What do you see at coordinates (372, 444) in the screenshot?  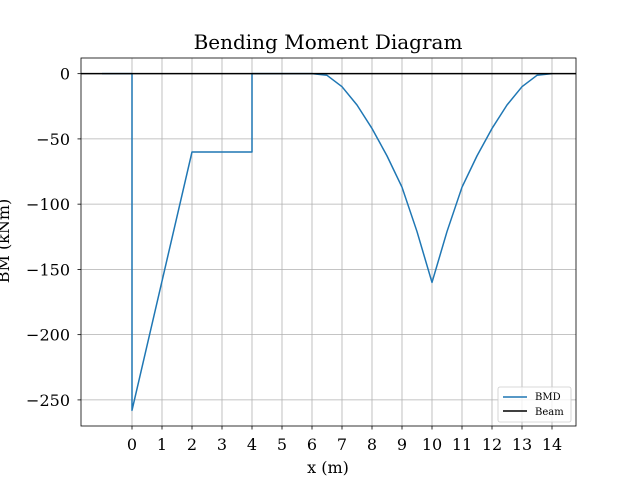 I see `x-tick-label: 8` at bounding box center [372, 444].